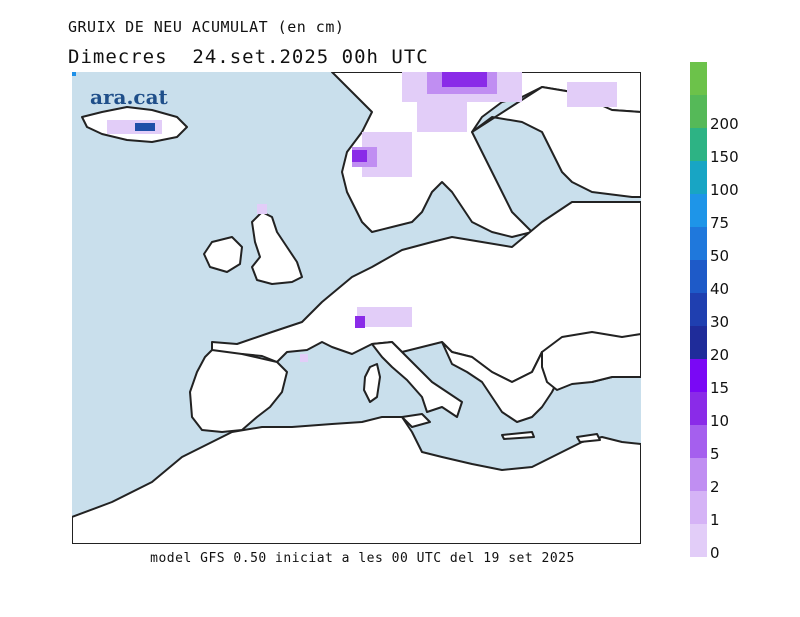 This screenshot has width=800, height=617. Describe the element at coordinates (417, 379) in the screenshot. I see `land-italy` at that location.